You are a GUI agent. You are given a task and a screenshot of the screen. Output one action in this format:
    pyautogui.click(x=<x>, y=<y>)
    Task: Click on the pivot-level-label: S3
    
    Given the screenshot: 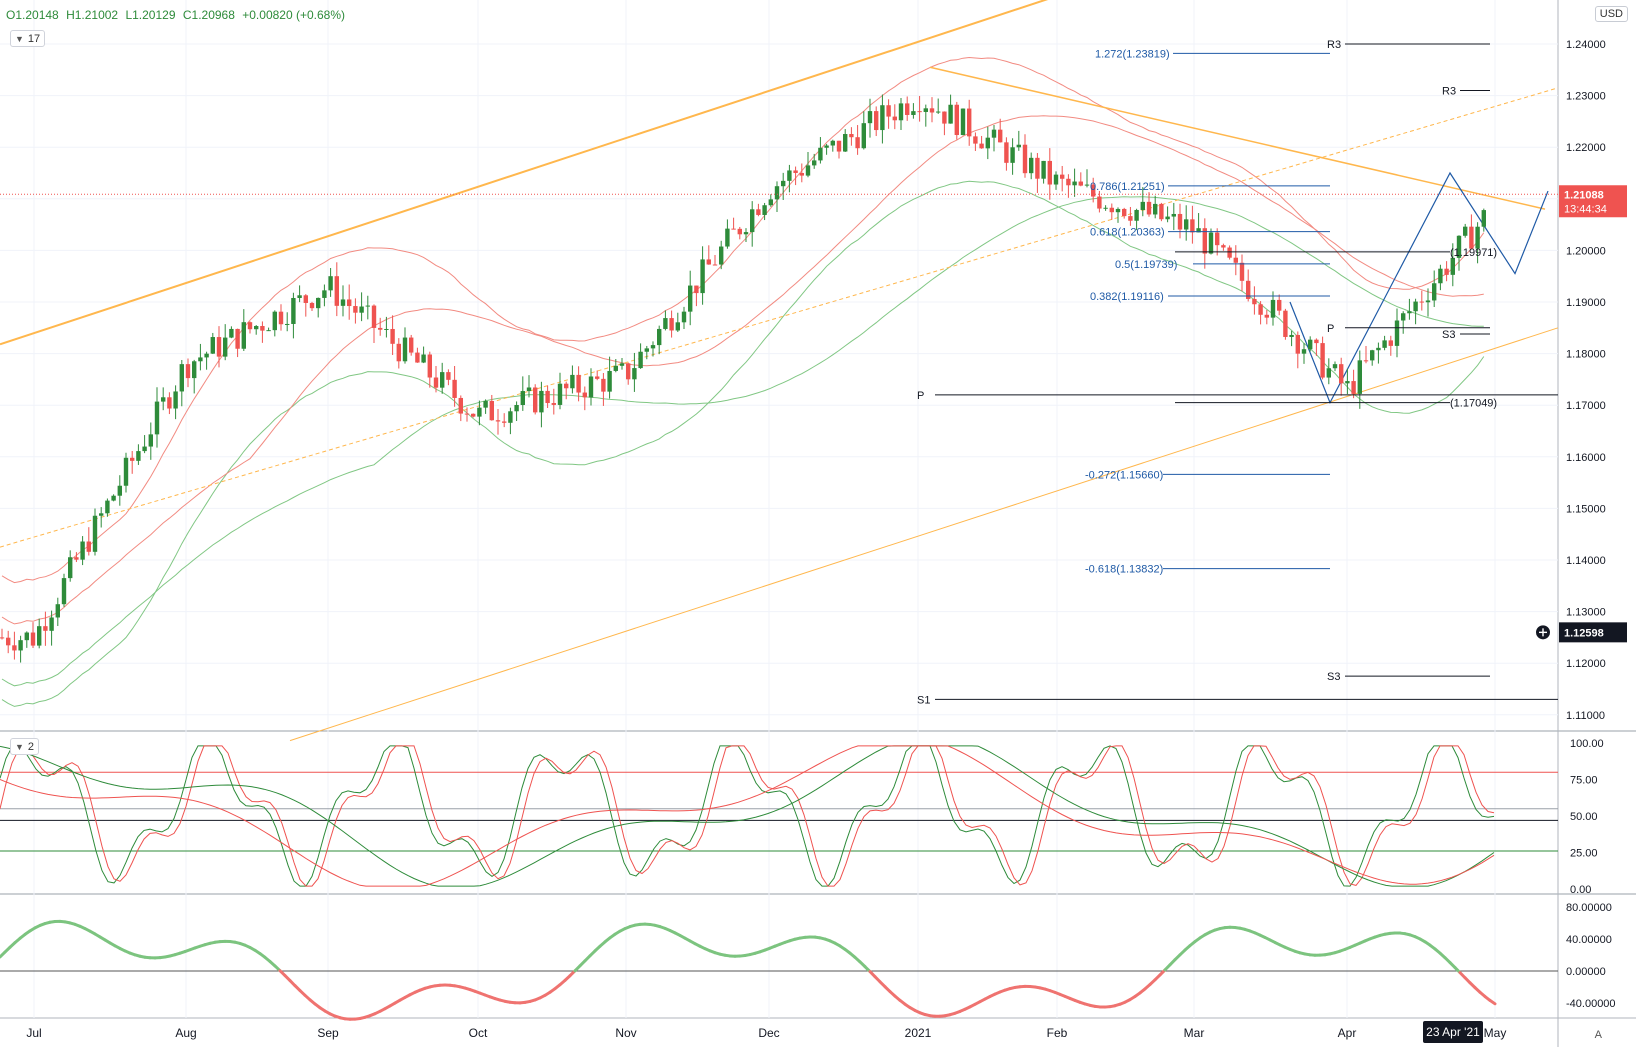 What is the action you would take?
    pyautogui.click(x=1448, y=335)
    